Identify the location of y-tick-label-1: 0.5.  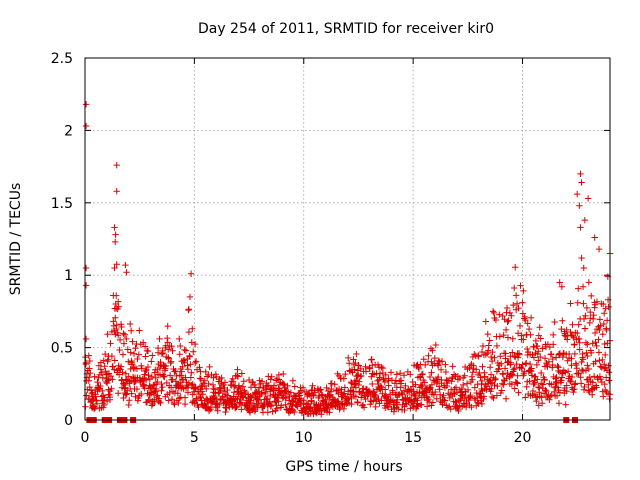
(62, 349).